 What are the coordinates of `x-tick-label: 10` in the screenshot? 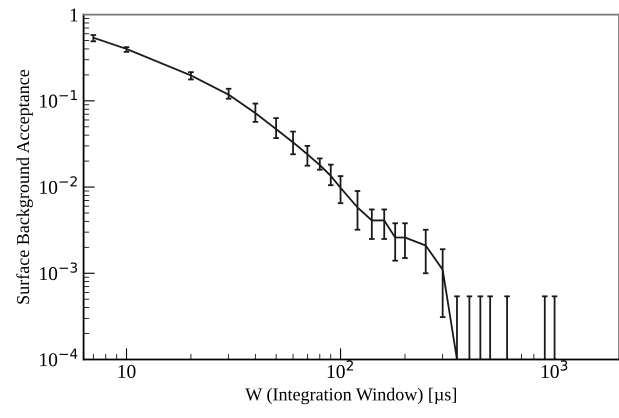 It's located at (127, 371).